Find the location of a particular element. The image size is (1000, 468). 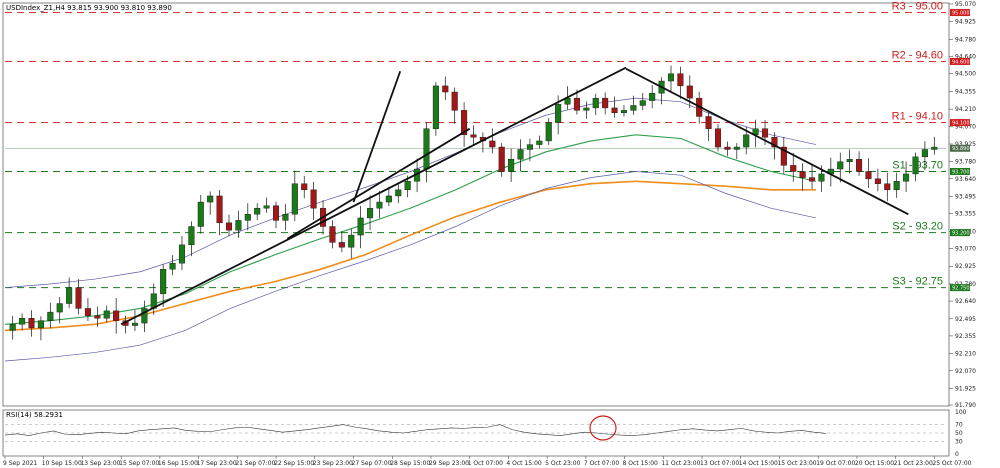

x-tick-label: 15 Oct 23:00 is located at coordinates (796, 463).